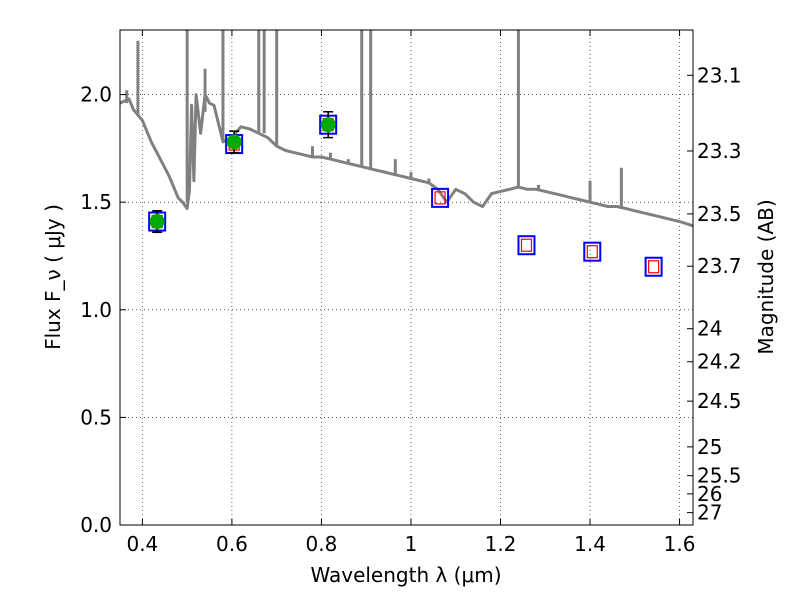 Image resolution: width=800 pixels, height=600 pixels. What do you see at coordinates (405, 575) in the screenshot?
I see `x-axis-label: Wavelength λ (μm)` at bounding box center [405, 575].